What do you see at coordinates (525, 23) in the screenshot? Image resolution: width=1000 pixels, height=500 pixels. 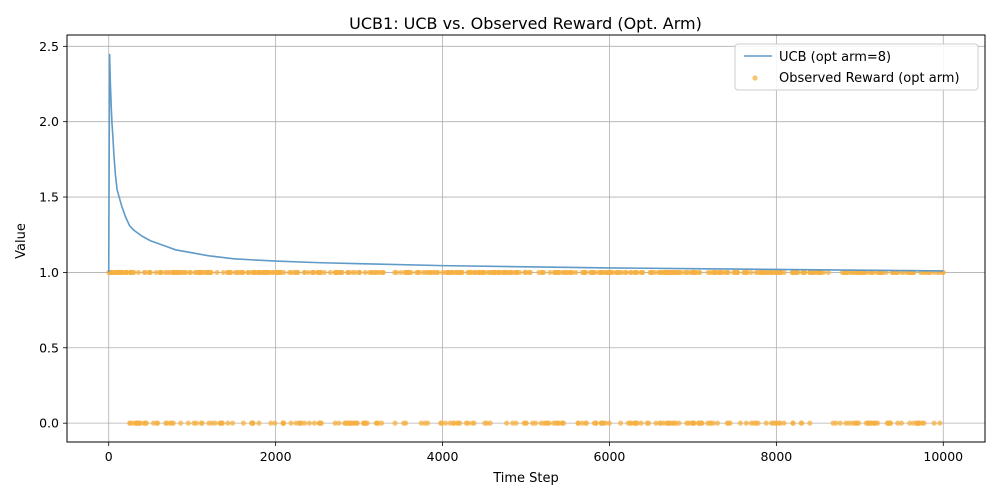 I see `chart-title: UCB1: UCB vs. Observed Reward (Opt. Arm)` at bounding box center [525, 23].